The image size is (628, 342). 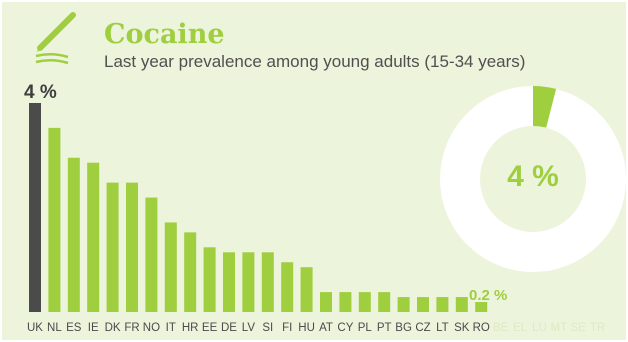 What do you see at coordinates (248, 282) in the screenshot?
I see `bar-lv` at bounding box center [248, 282].